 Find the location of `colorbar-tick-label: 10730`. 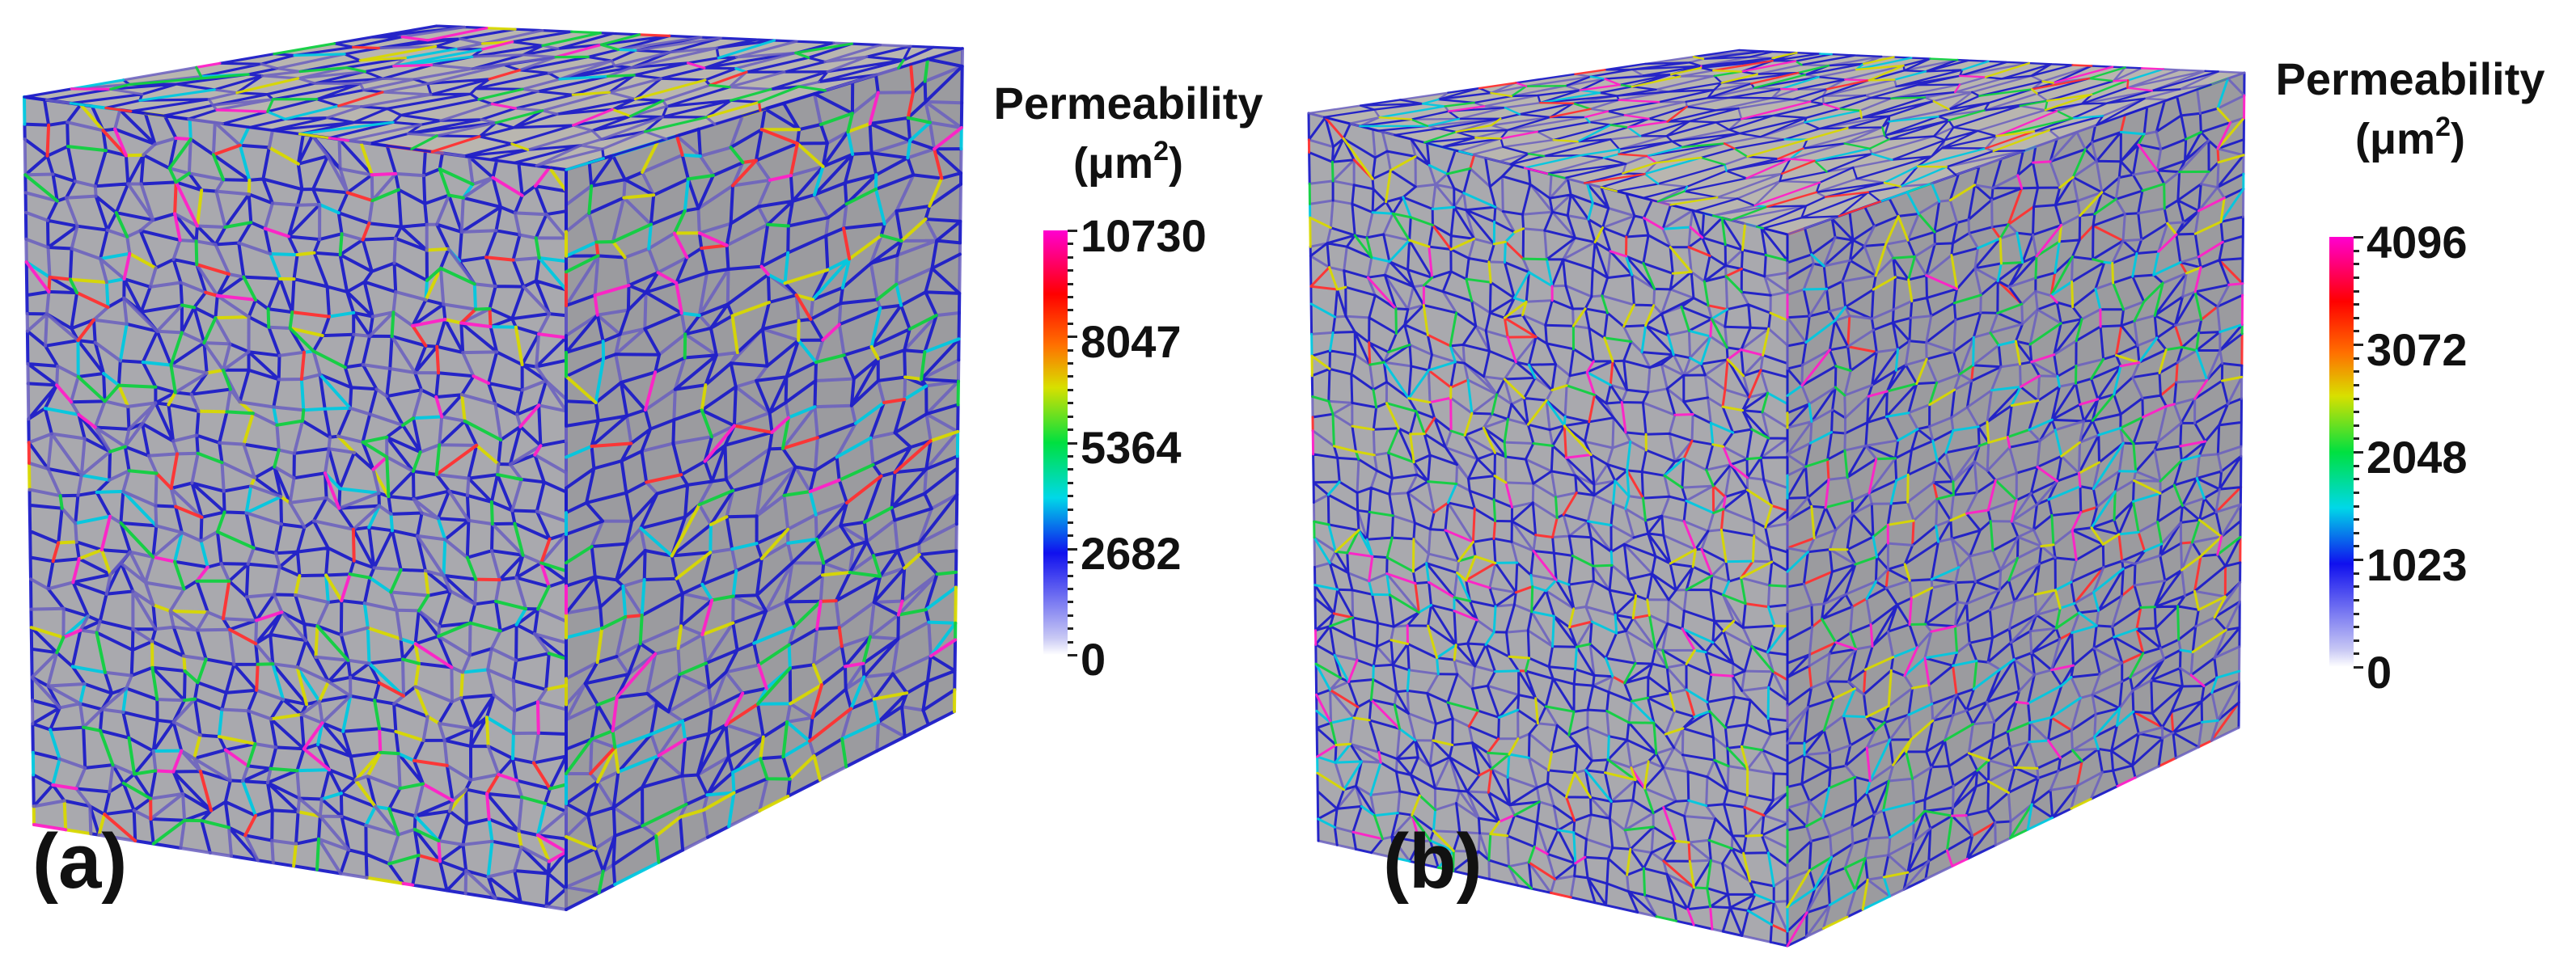

colorbar-tick-label: 10730 is located at coordinates (1144, 236).